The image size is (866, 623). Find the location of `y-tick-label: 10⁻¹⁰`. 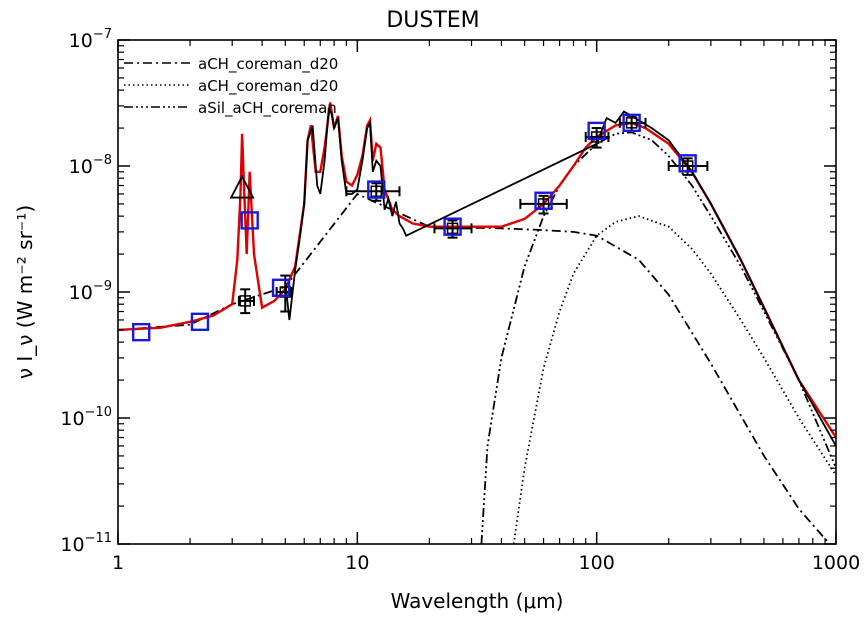

y-tick-label: 10⁻¹⁰ is located at coordinates (86, 417).